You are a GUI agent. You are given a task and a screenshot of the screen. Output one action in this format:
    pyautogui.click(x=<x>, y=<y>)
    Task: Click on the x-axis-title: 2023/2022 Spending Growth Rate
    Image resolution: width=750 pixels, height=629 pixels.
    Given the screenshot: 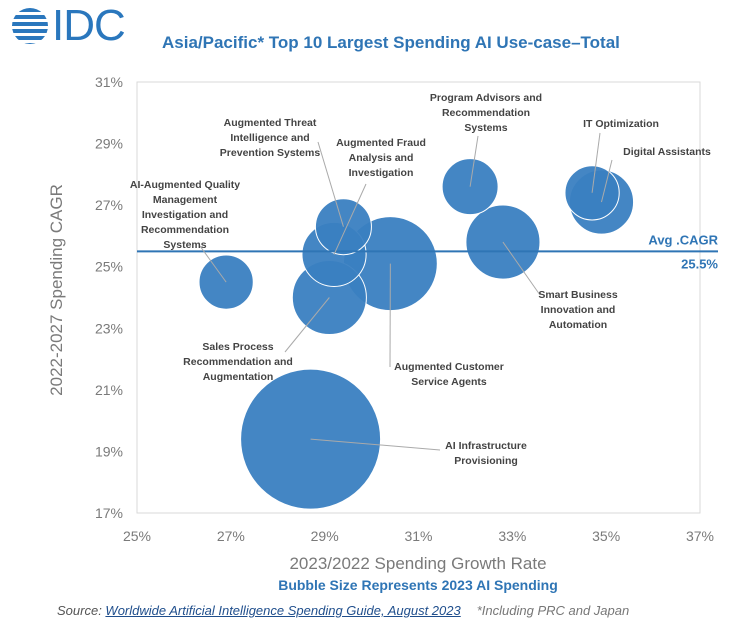 What is the action you would take?
    pyautogui.click(x=417, y=563)
    